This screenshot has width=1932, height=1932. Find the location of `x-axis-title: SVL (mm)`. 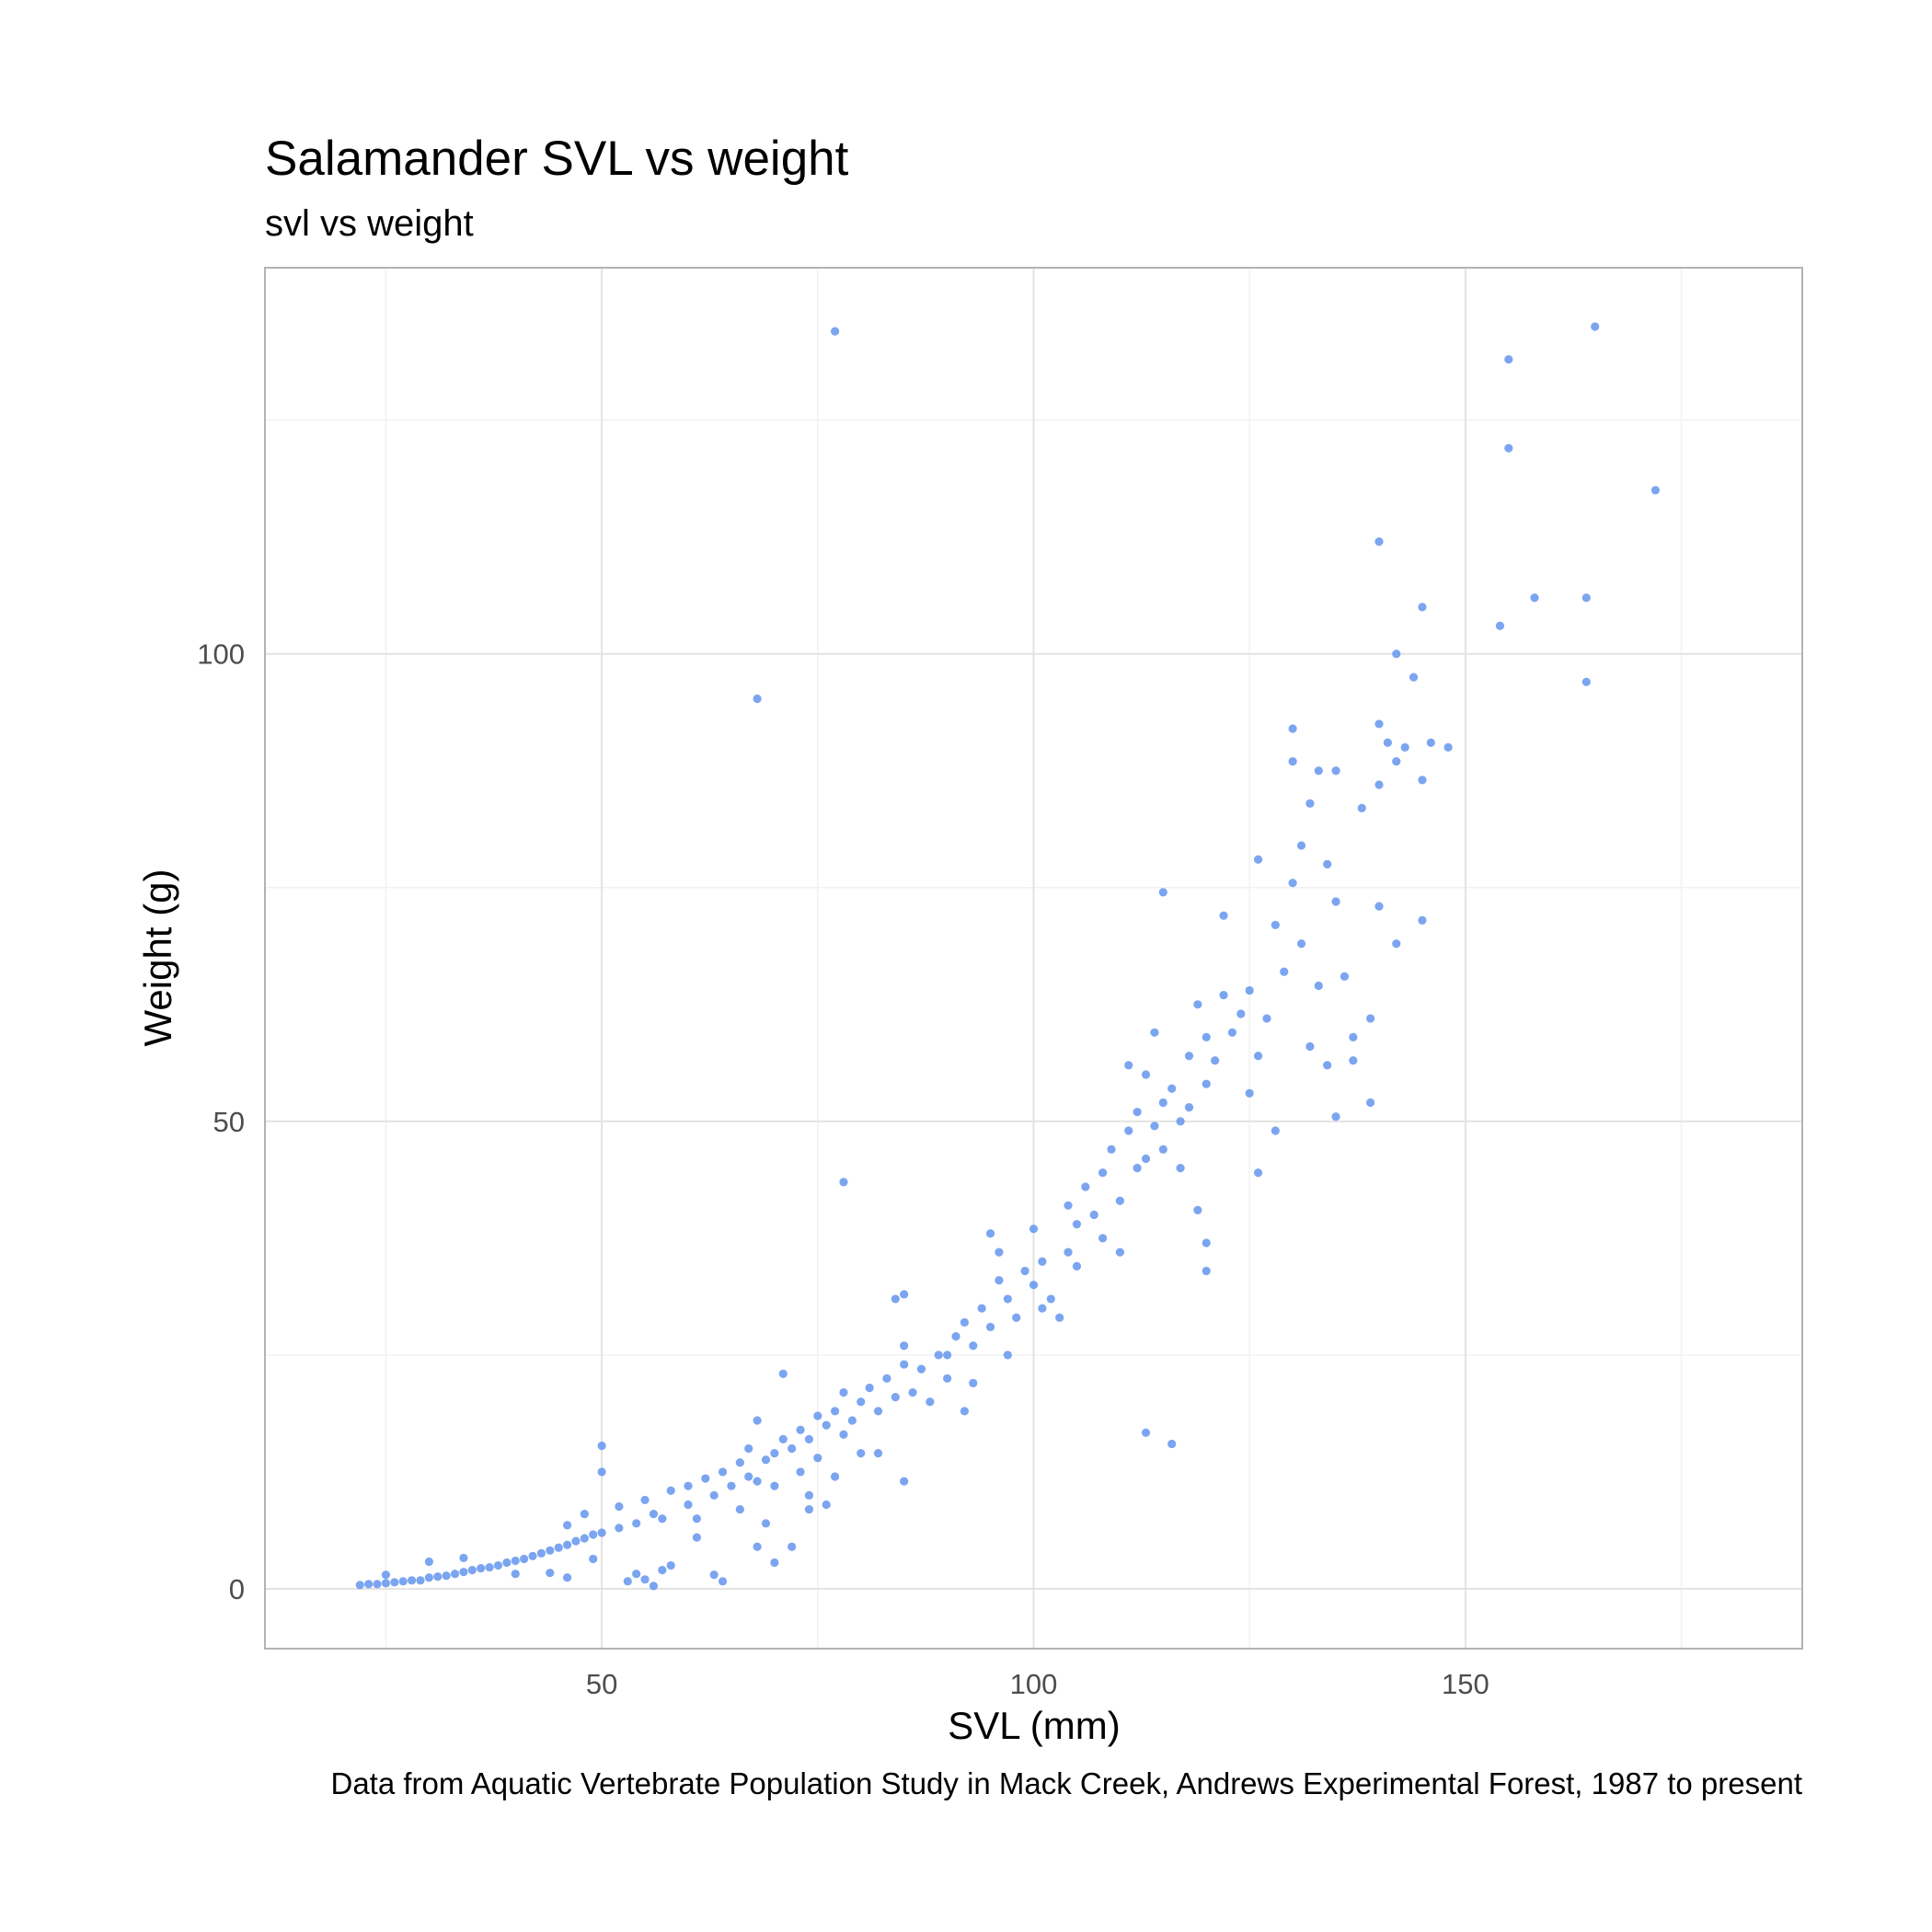

x-axis-title: SVL (mm) is located at coordinates (1034, 1725).